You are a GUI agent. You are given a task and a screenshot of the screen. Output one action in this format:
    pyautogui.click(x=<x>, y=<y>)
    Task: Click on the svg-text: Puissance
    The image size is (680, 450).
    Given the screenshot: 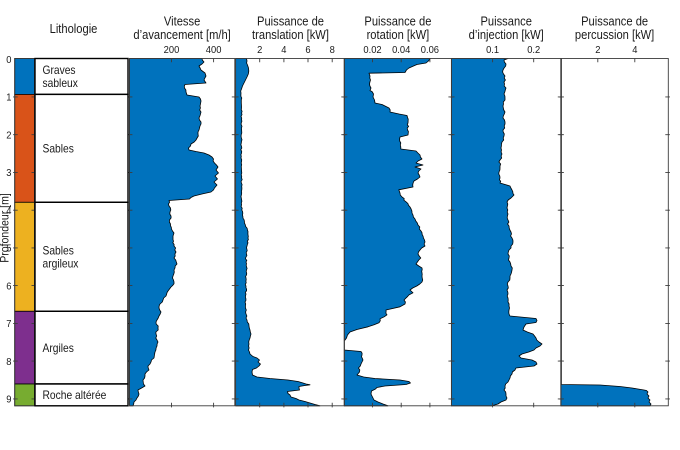 What is the action you would take?
    pyautogui.click(x=506, y=21)
    